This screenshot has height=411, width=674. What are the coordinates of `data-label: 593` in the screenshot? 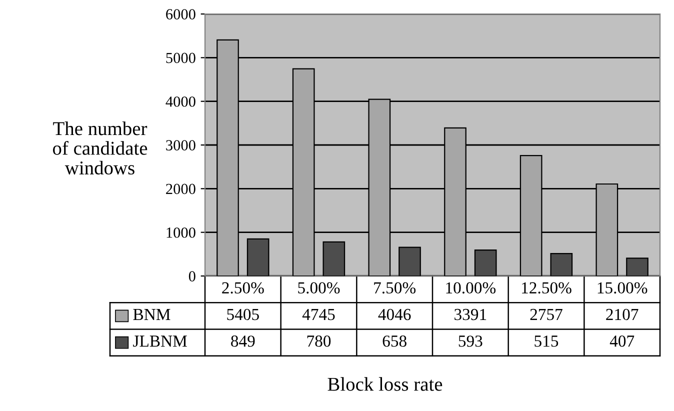 It's located at (470, 341).